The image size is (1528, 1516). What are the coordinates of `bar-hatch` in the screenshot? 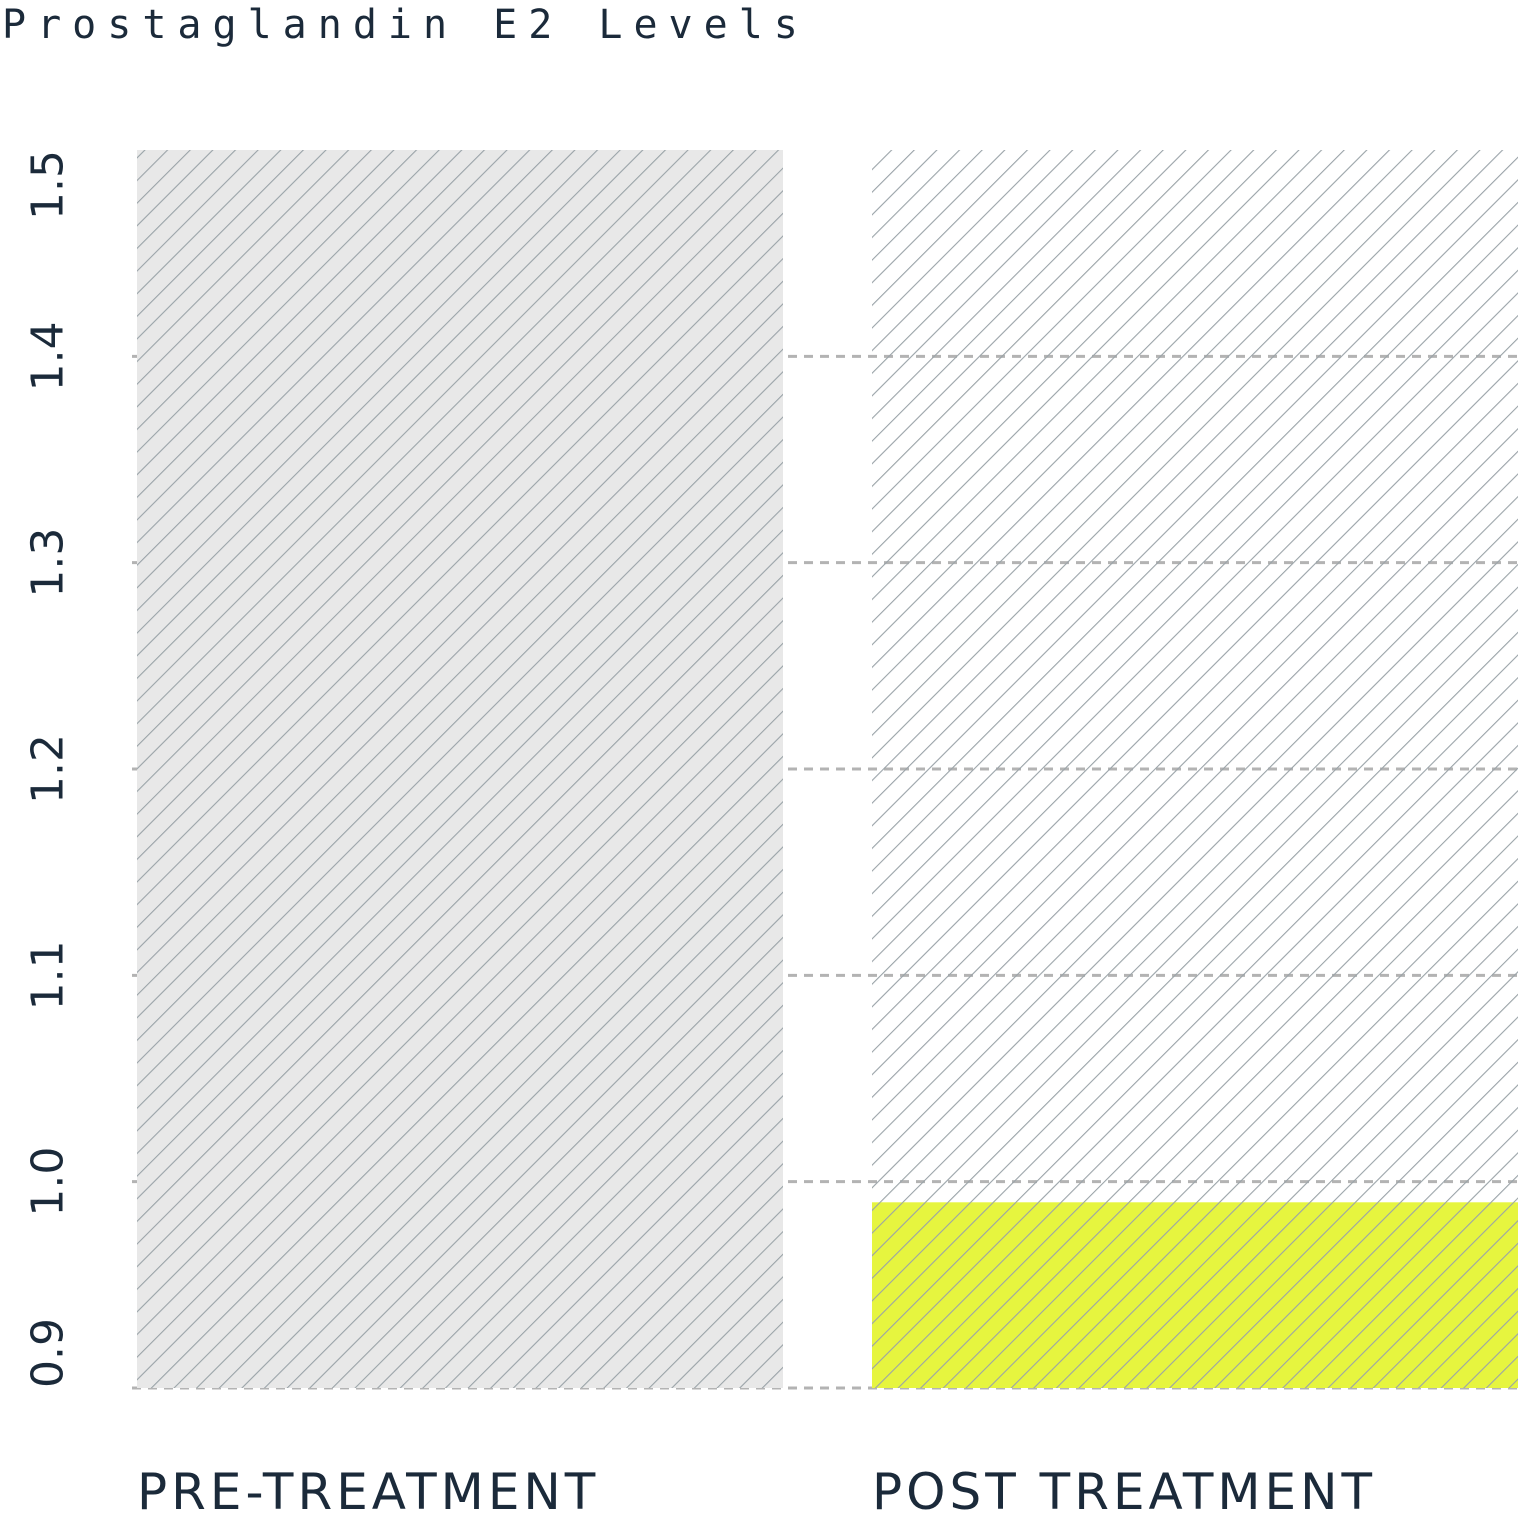 It's located at (1195, 1295).